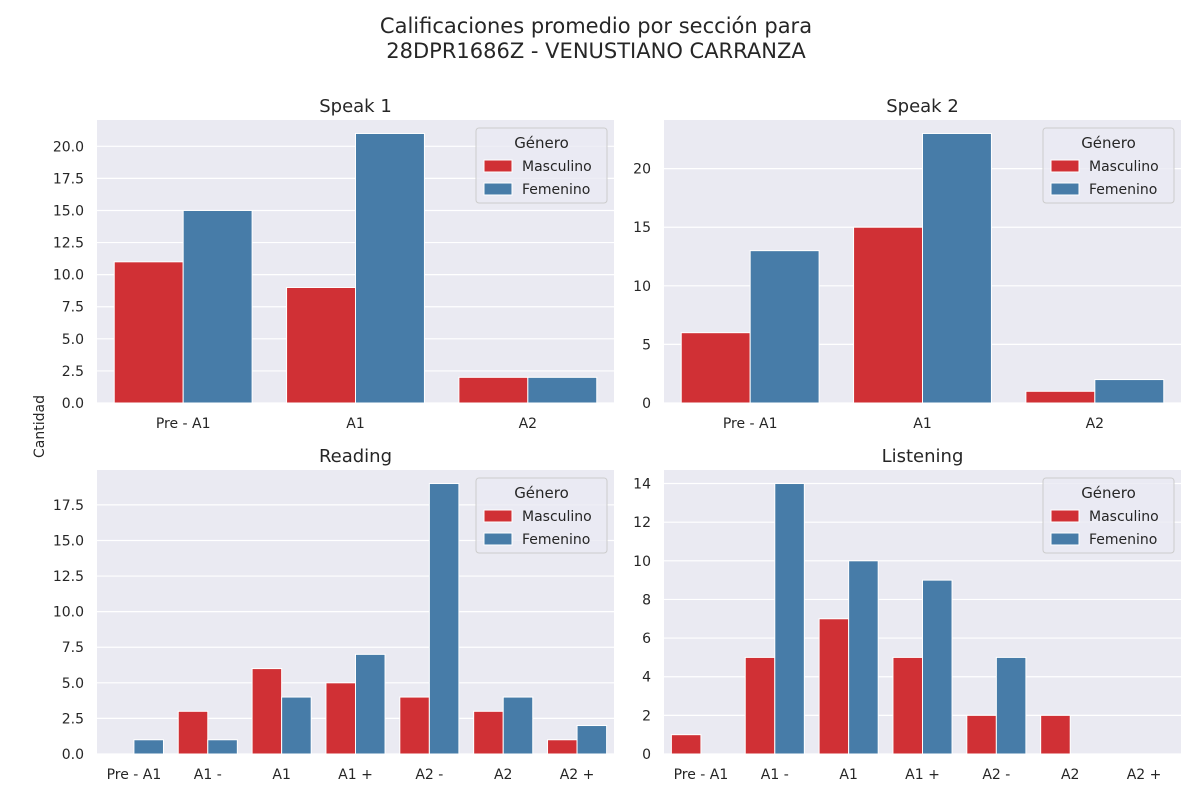 This screenshot has width=1200, height=800. Describe the element at coordinates (498, 166) in the screenshot. I see `legend-swatch-masculino` at that location.